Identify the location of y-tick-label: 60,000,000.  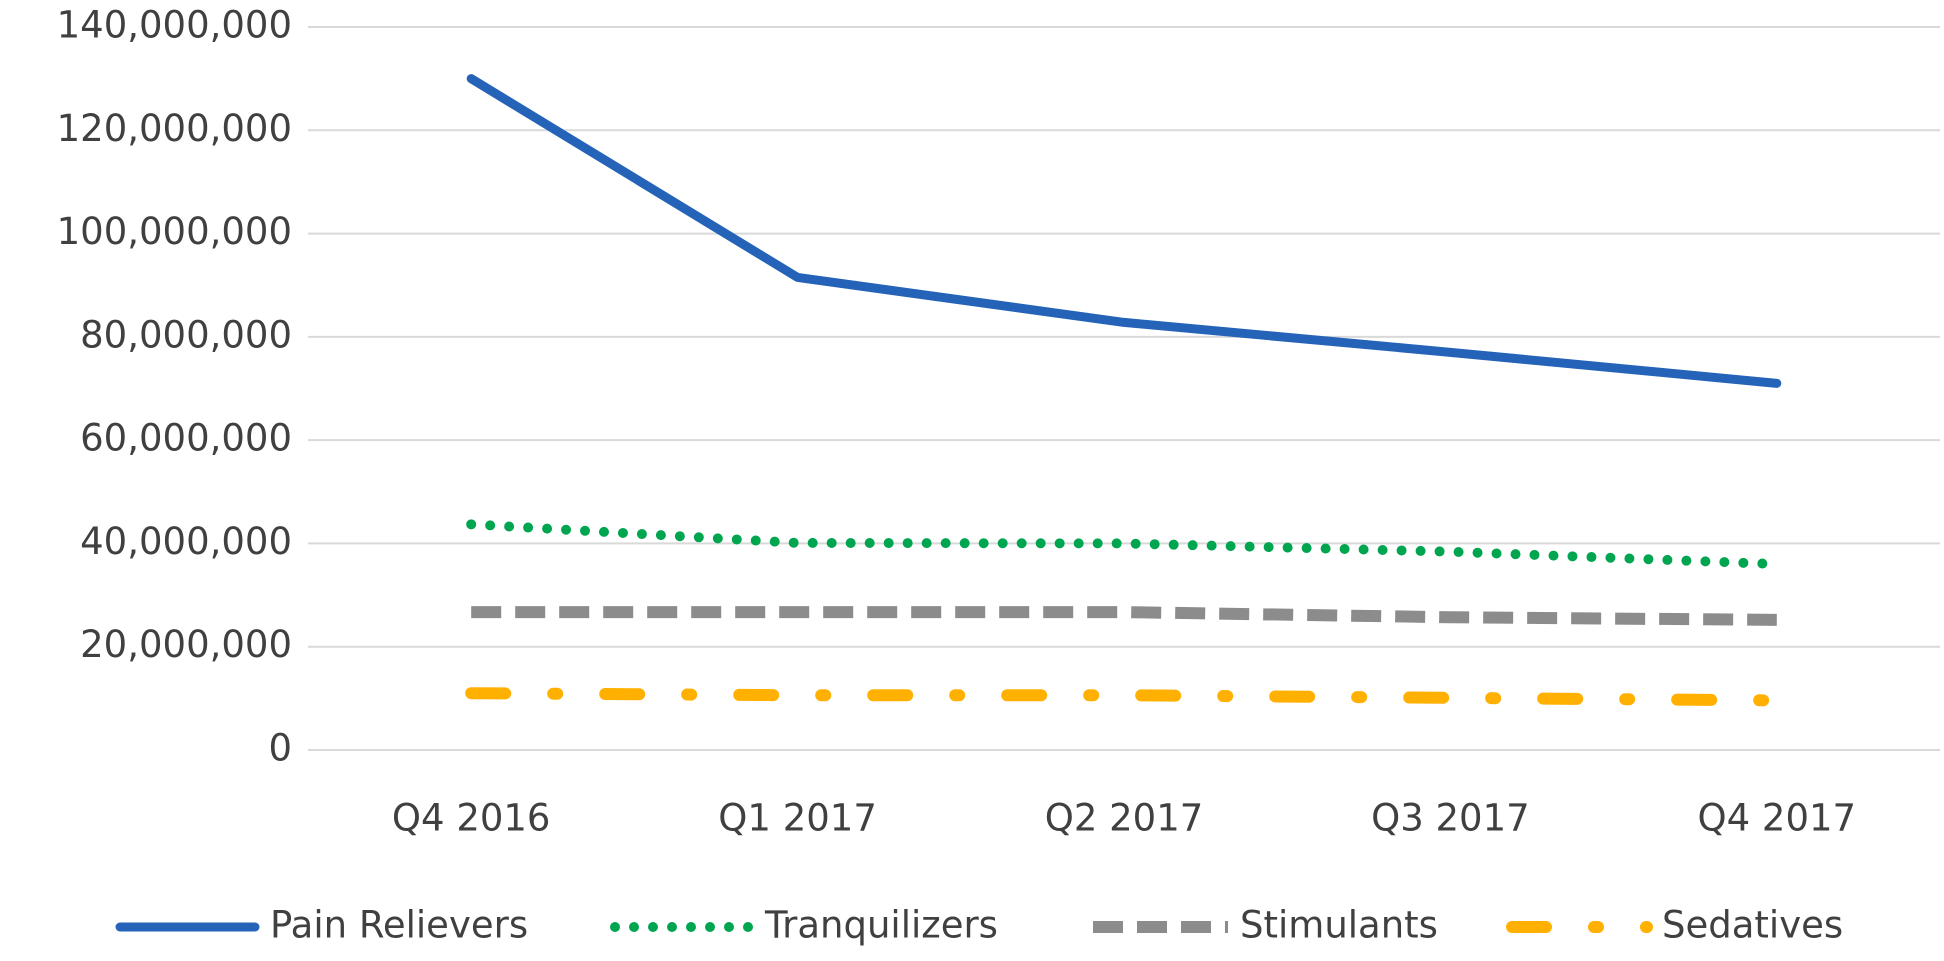
(186, 438).